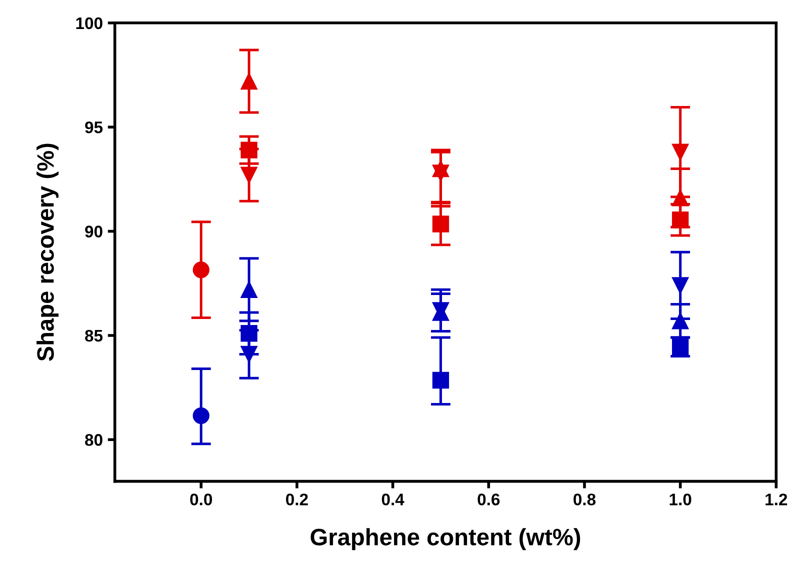 The image size is (792, 573). Describe the element at coordinates (47, 253) in the screenshot. I see `y-axis-title: Shape recovery (%)` at that location.